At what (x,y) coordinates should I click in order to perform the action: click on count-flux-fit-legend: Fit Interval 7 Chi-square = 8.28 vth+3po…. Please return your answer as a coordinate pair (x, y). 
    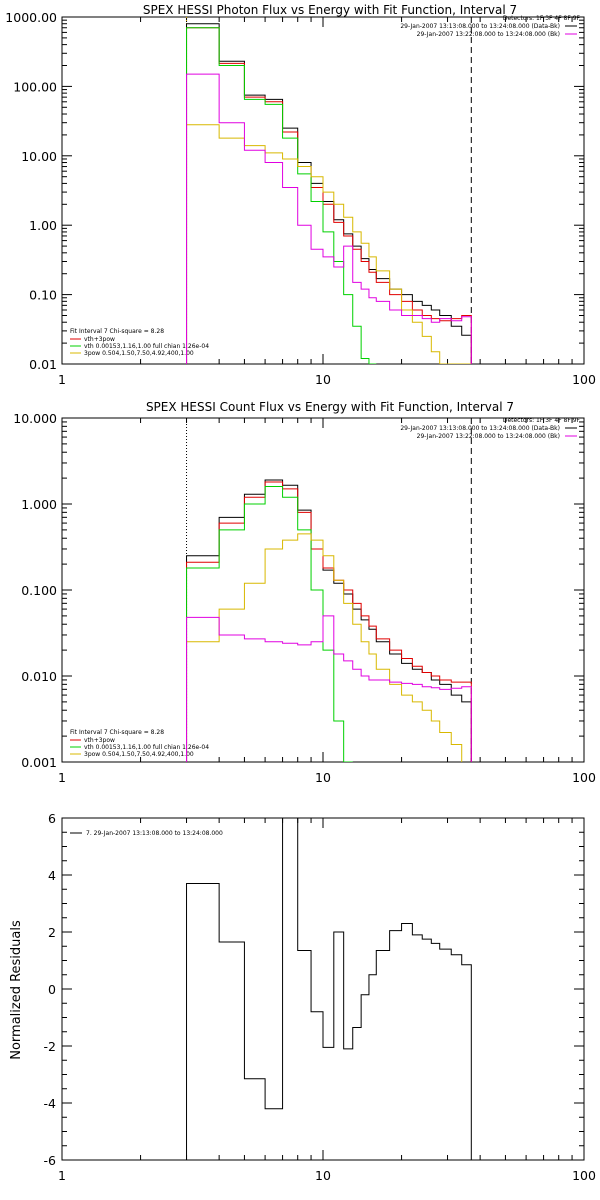
    Looking at the image, I should click on (139, 743).